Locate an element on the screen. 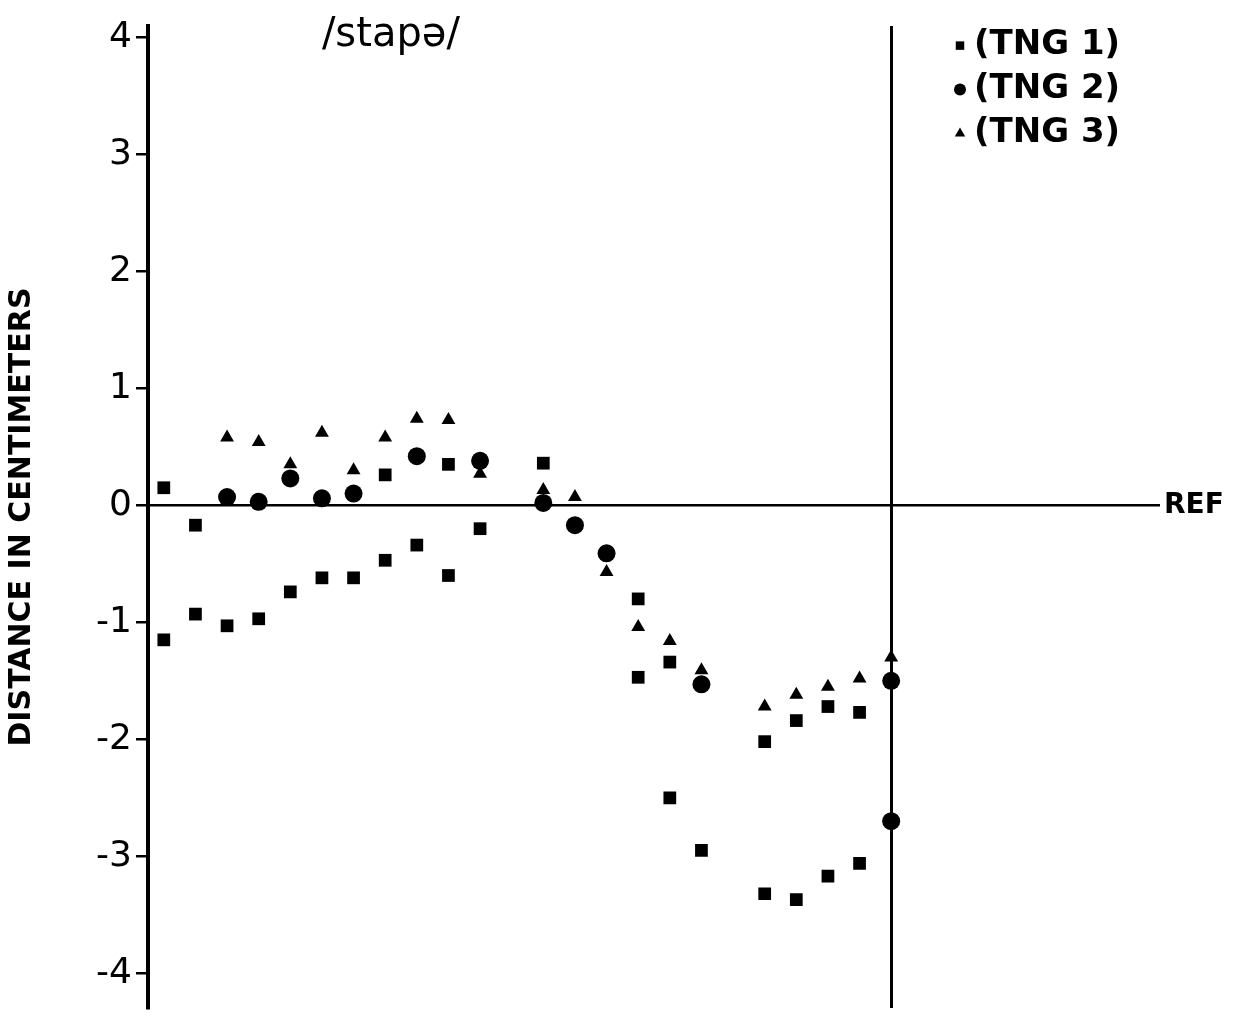 Image resolution: width=1252 pixels, height=1034 pixels. y-tick-label: 4 is located at coordinates (120, 34).